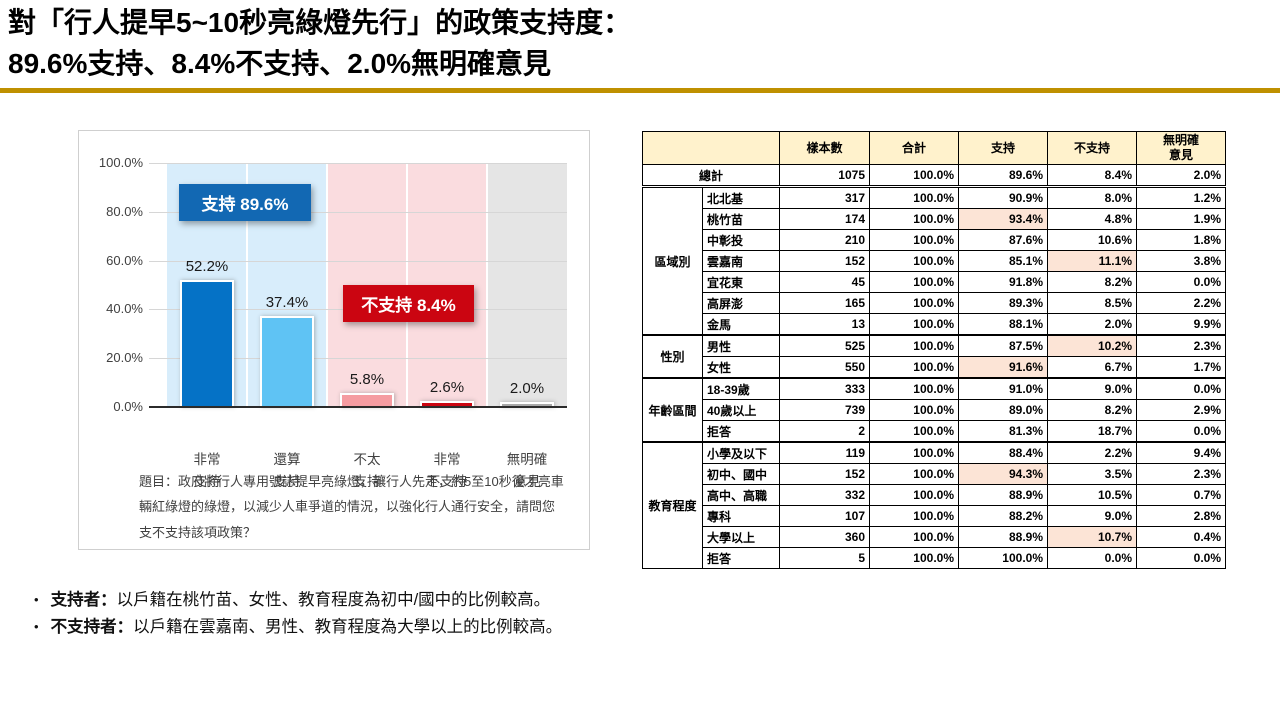 This screenshot has width=1280, height=720. I want to click on table-cell: 1.8%, so click(1181, 240).